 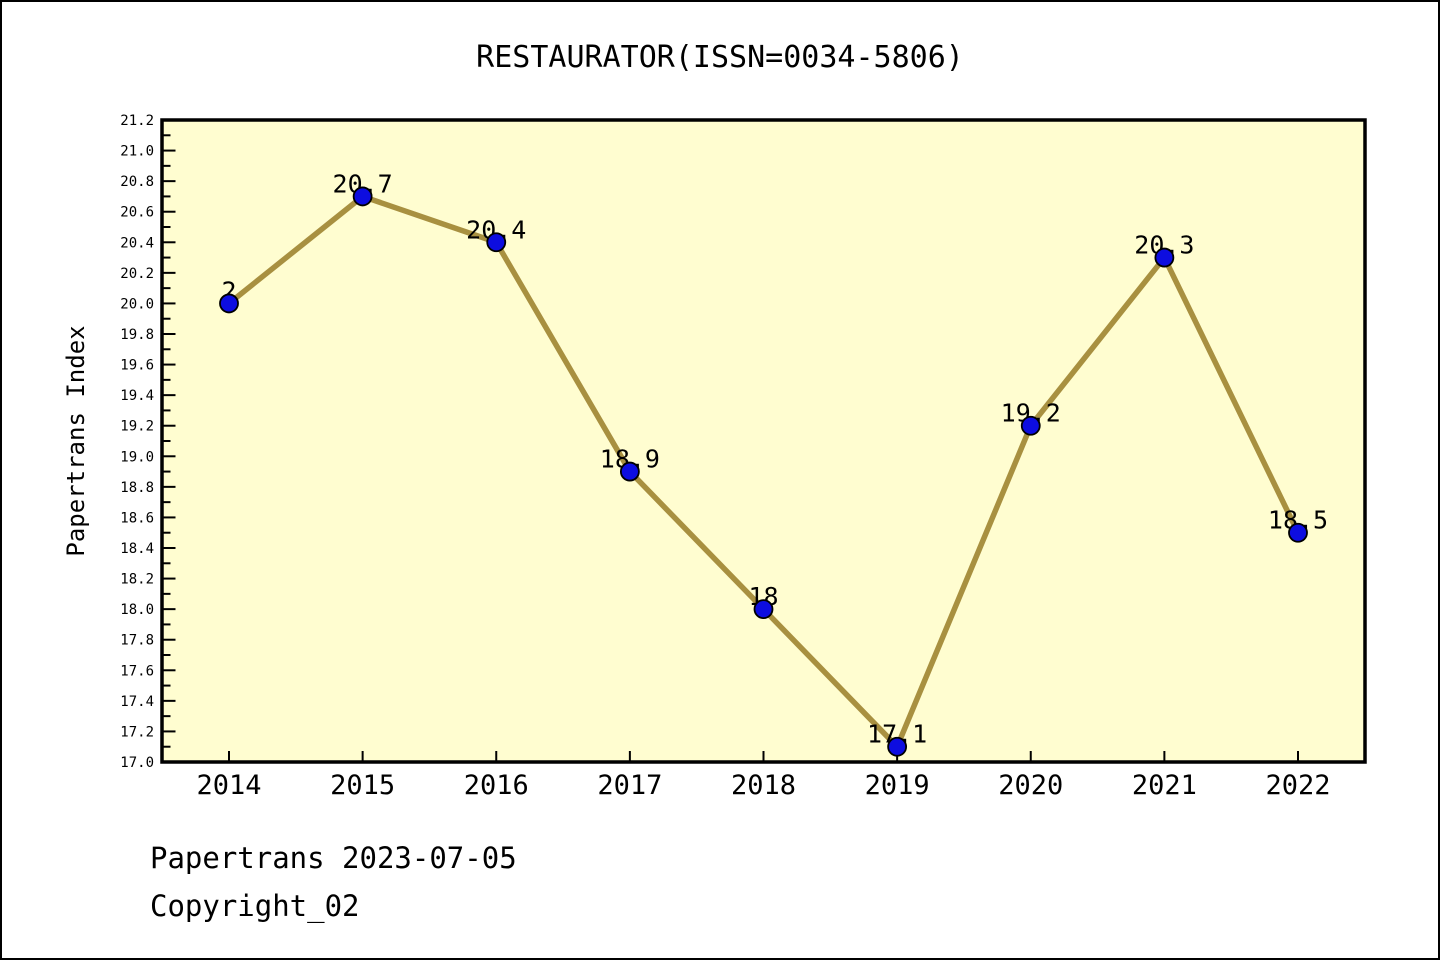 I want to click on y-tick-label: 17.0, so click(x=137, y=763).